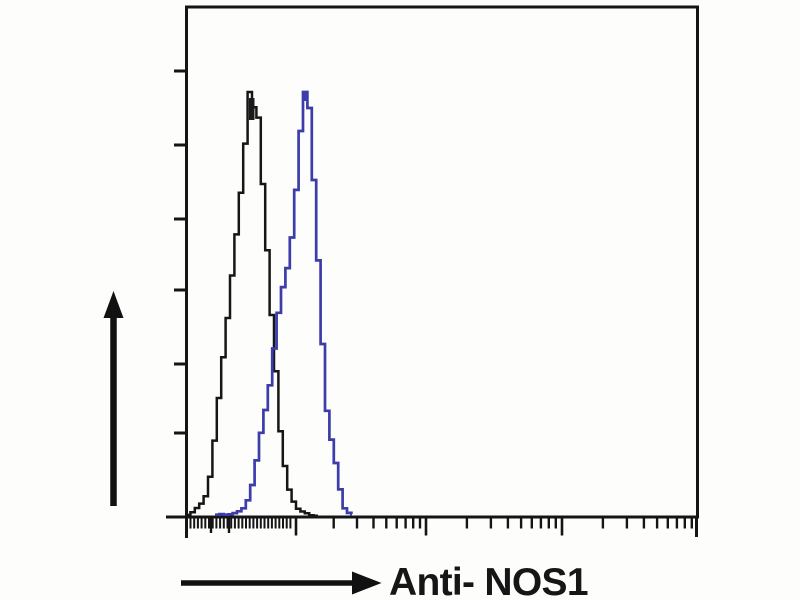 This screenshot has height=600, width=800. Describe the element at coordinates (488, 580) in the screenshot. I see `svg-text: Anti- NOS1` at that location.